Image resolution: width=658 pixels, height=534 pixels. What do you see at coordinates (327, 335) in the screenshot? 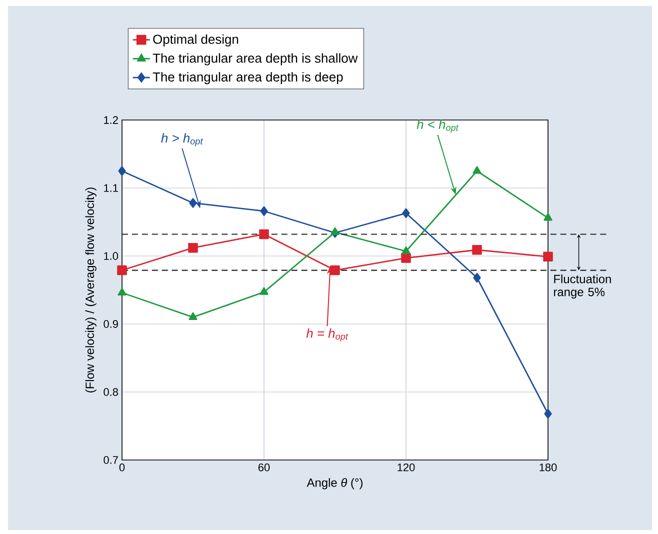
I see `annotation: h = h$_{opt}$` at bounding box center [327, 335].